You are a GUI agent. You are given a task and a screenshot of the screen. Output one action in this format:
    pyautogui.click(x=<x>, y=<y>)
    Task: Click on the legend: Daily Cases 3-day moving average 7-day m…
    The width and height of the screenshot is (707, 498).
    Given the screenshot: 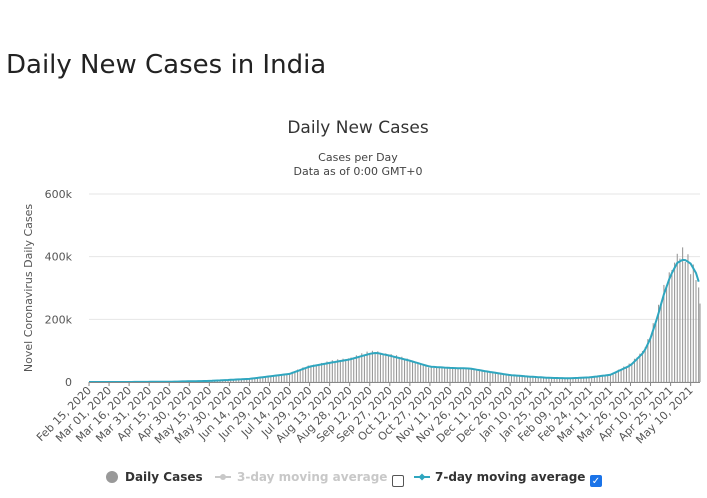 What is the action you would take?
    pyautogui.click(x=353, y=480)
    